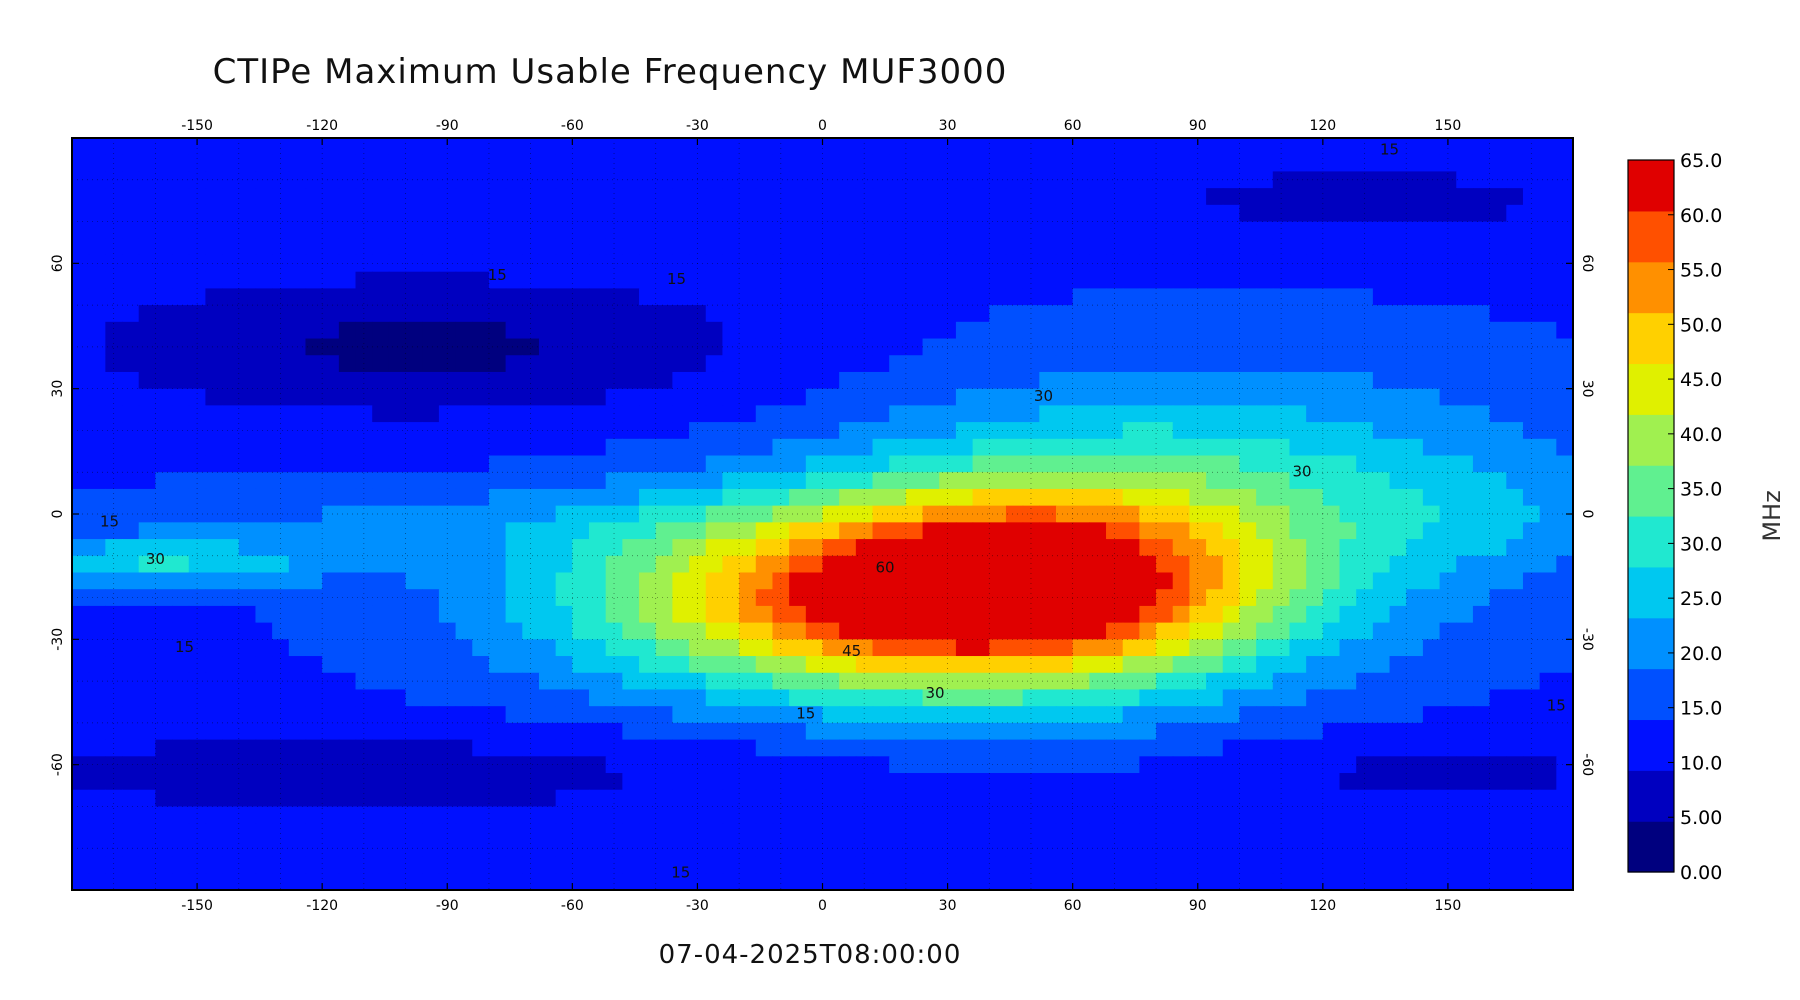 This screenshot has width=1800, height=1000. Describe the element at coordinates (58, 389) in the screenshot. I see `y-tick-label-left: 30` at that location.